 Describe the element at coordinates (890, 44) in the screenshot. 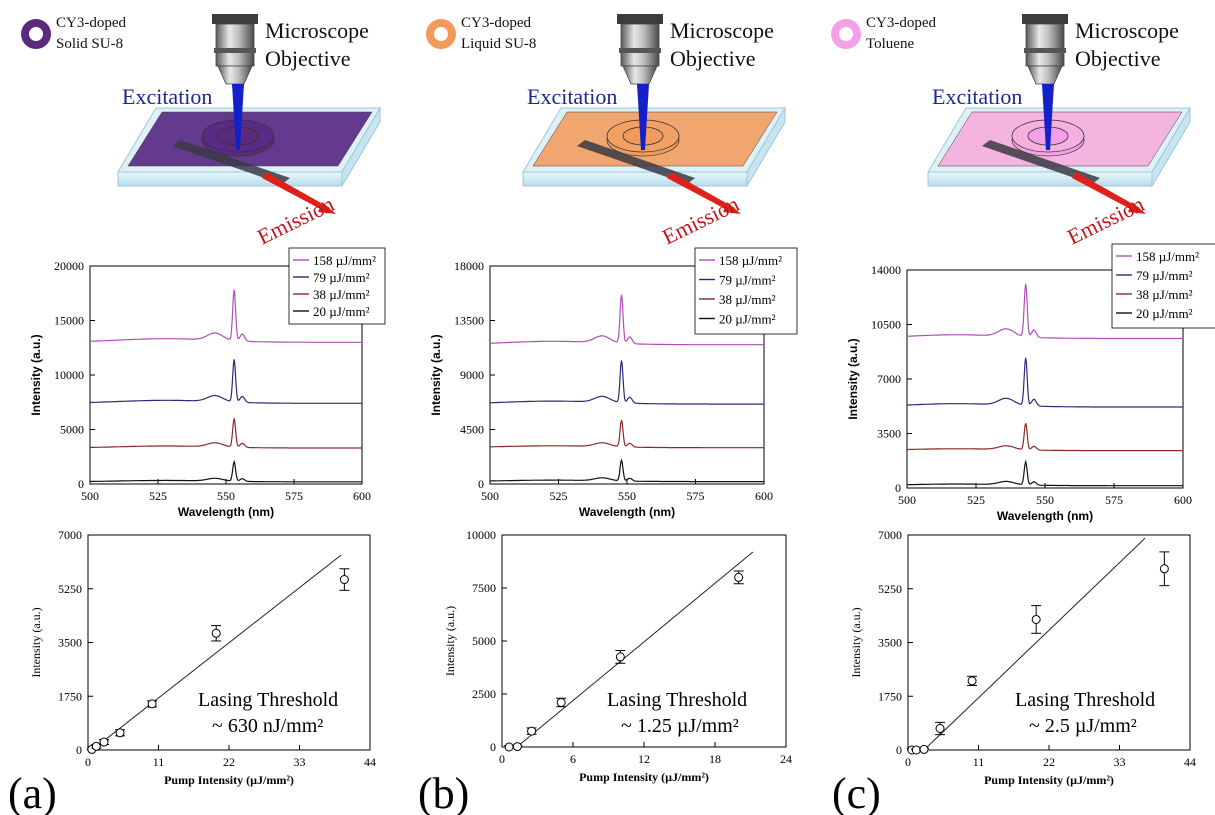

I see `material-name: Toluene` at that location.